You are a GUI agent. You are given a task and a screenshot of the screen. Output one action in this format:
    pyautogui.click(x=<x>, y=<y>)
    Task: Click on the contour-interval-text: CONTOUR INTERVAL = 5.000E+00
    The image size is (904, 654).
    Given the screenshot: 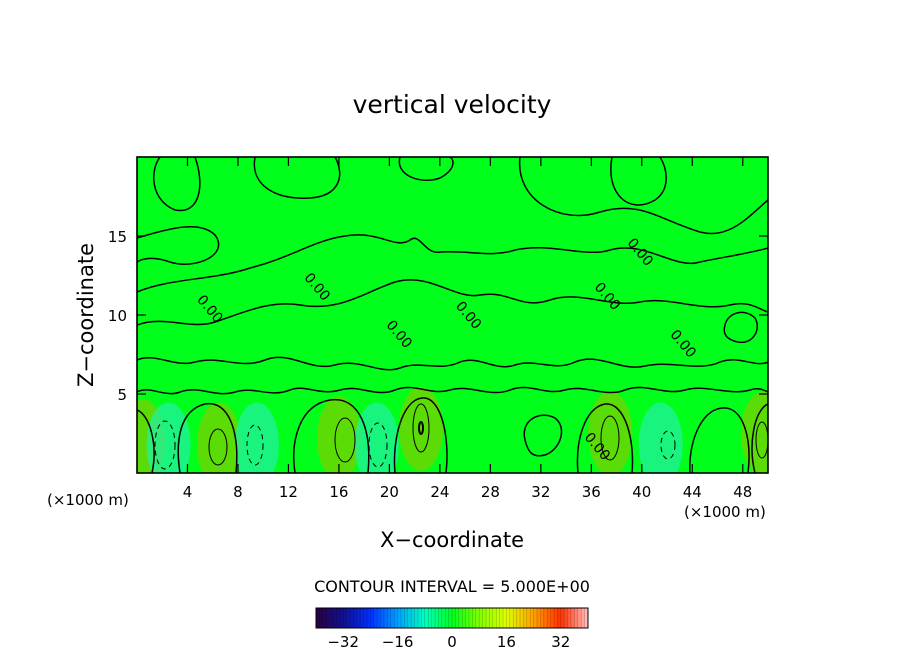 What is the action you would take?
    pyautogui.click(x=452, y=586)
    